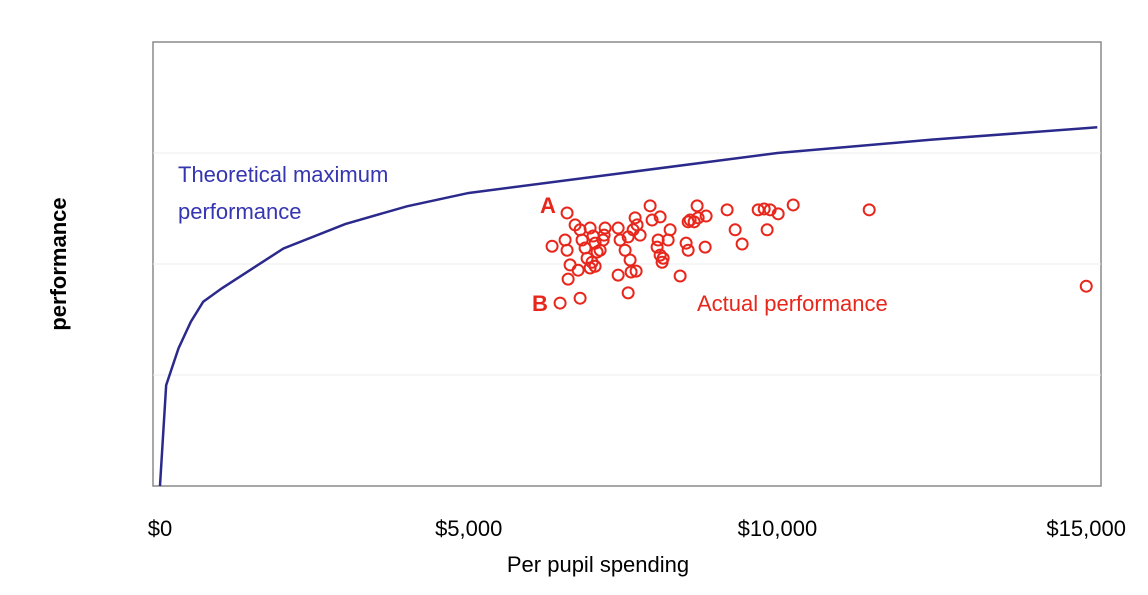 This screenshot has height=595, width=1148. What do you see at coordinates (160, 528) in the screenshot?
I see `x-tick-label: $0` at bounding box center [160, 528].